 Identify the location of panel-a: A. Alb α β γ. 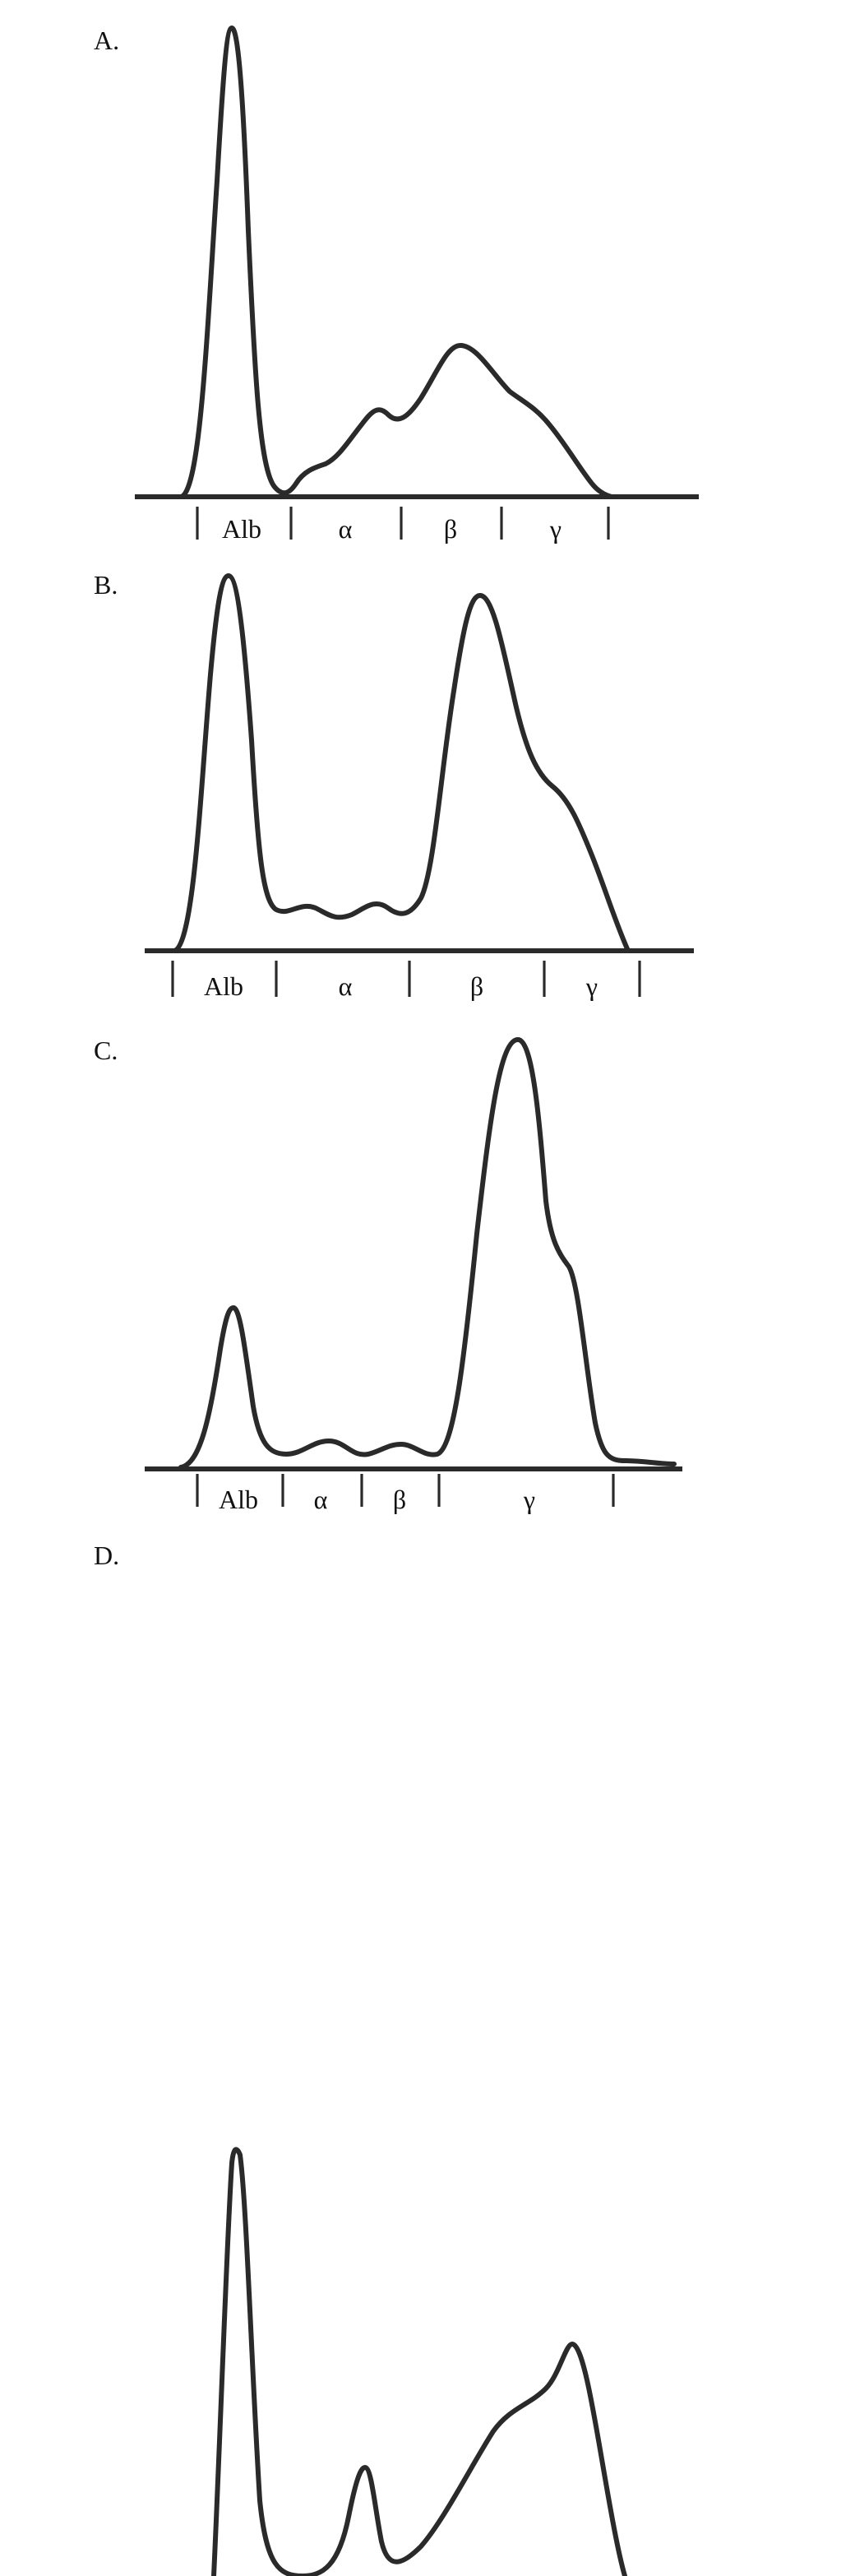
(396, 284).